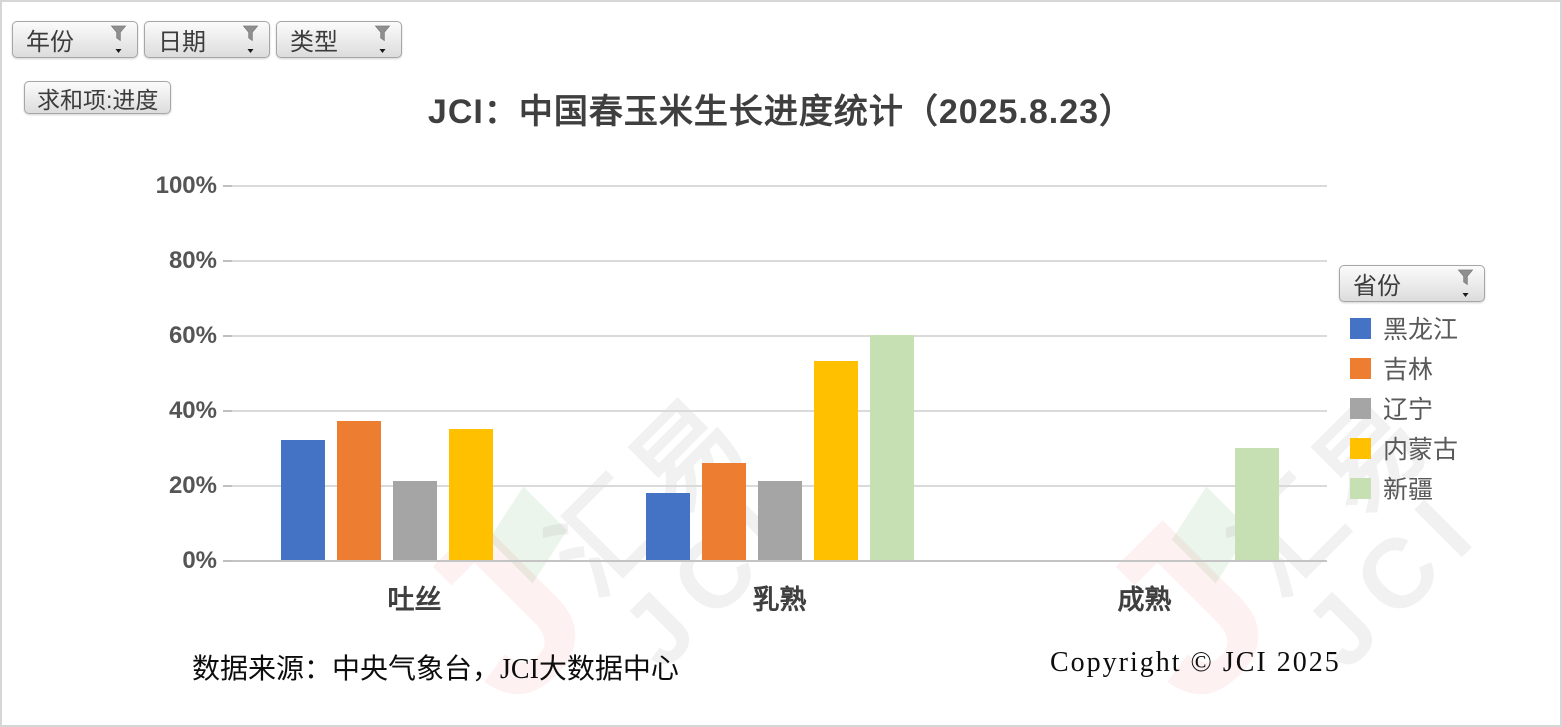 The image size is (1562, 727). What do you see at coordinates (192, 335) in the screenshot?
I see `y-axis-label: 60%` at bounding box center [192, 335].